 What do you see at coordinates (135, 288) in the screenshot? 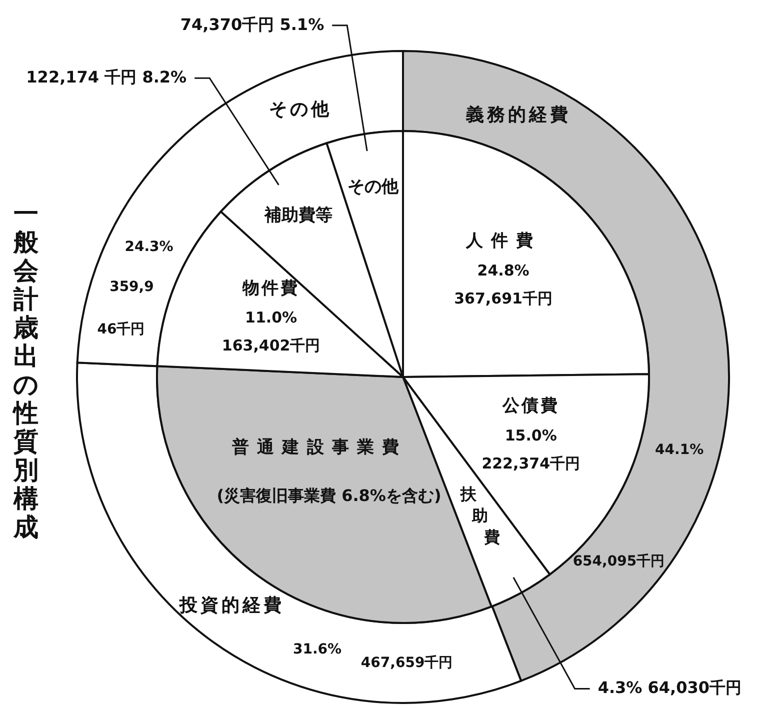
I see `text: 24.3% 359,9 46千円` at bounding box center [135, 288].